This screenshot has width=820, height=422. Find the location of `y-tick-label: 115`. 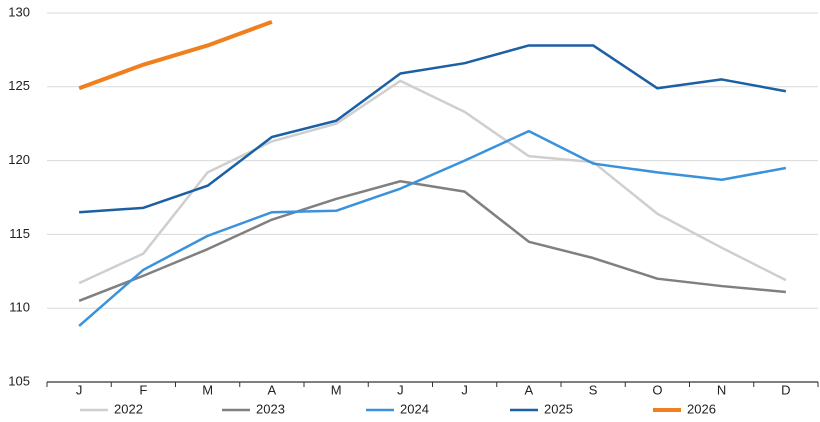

y-tick-label: 115 is located at coordinates (19, 233).